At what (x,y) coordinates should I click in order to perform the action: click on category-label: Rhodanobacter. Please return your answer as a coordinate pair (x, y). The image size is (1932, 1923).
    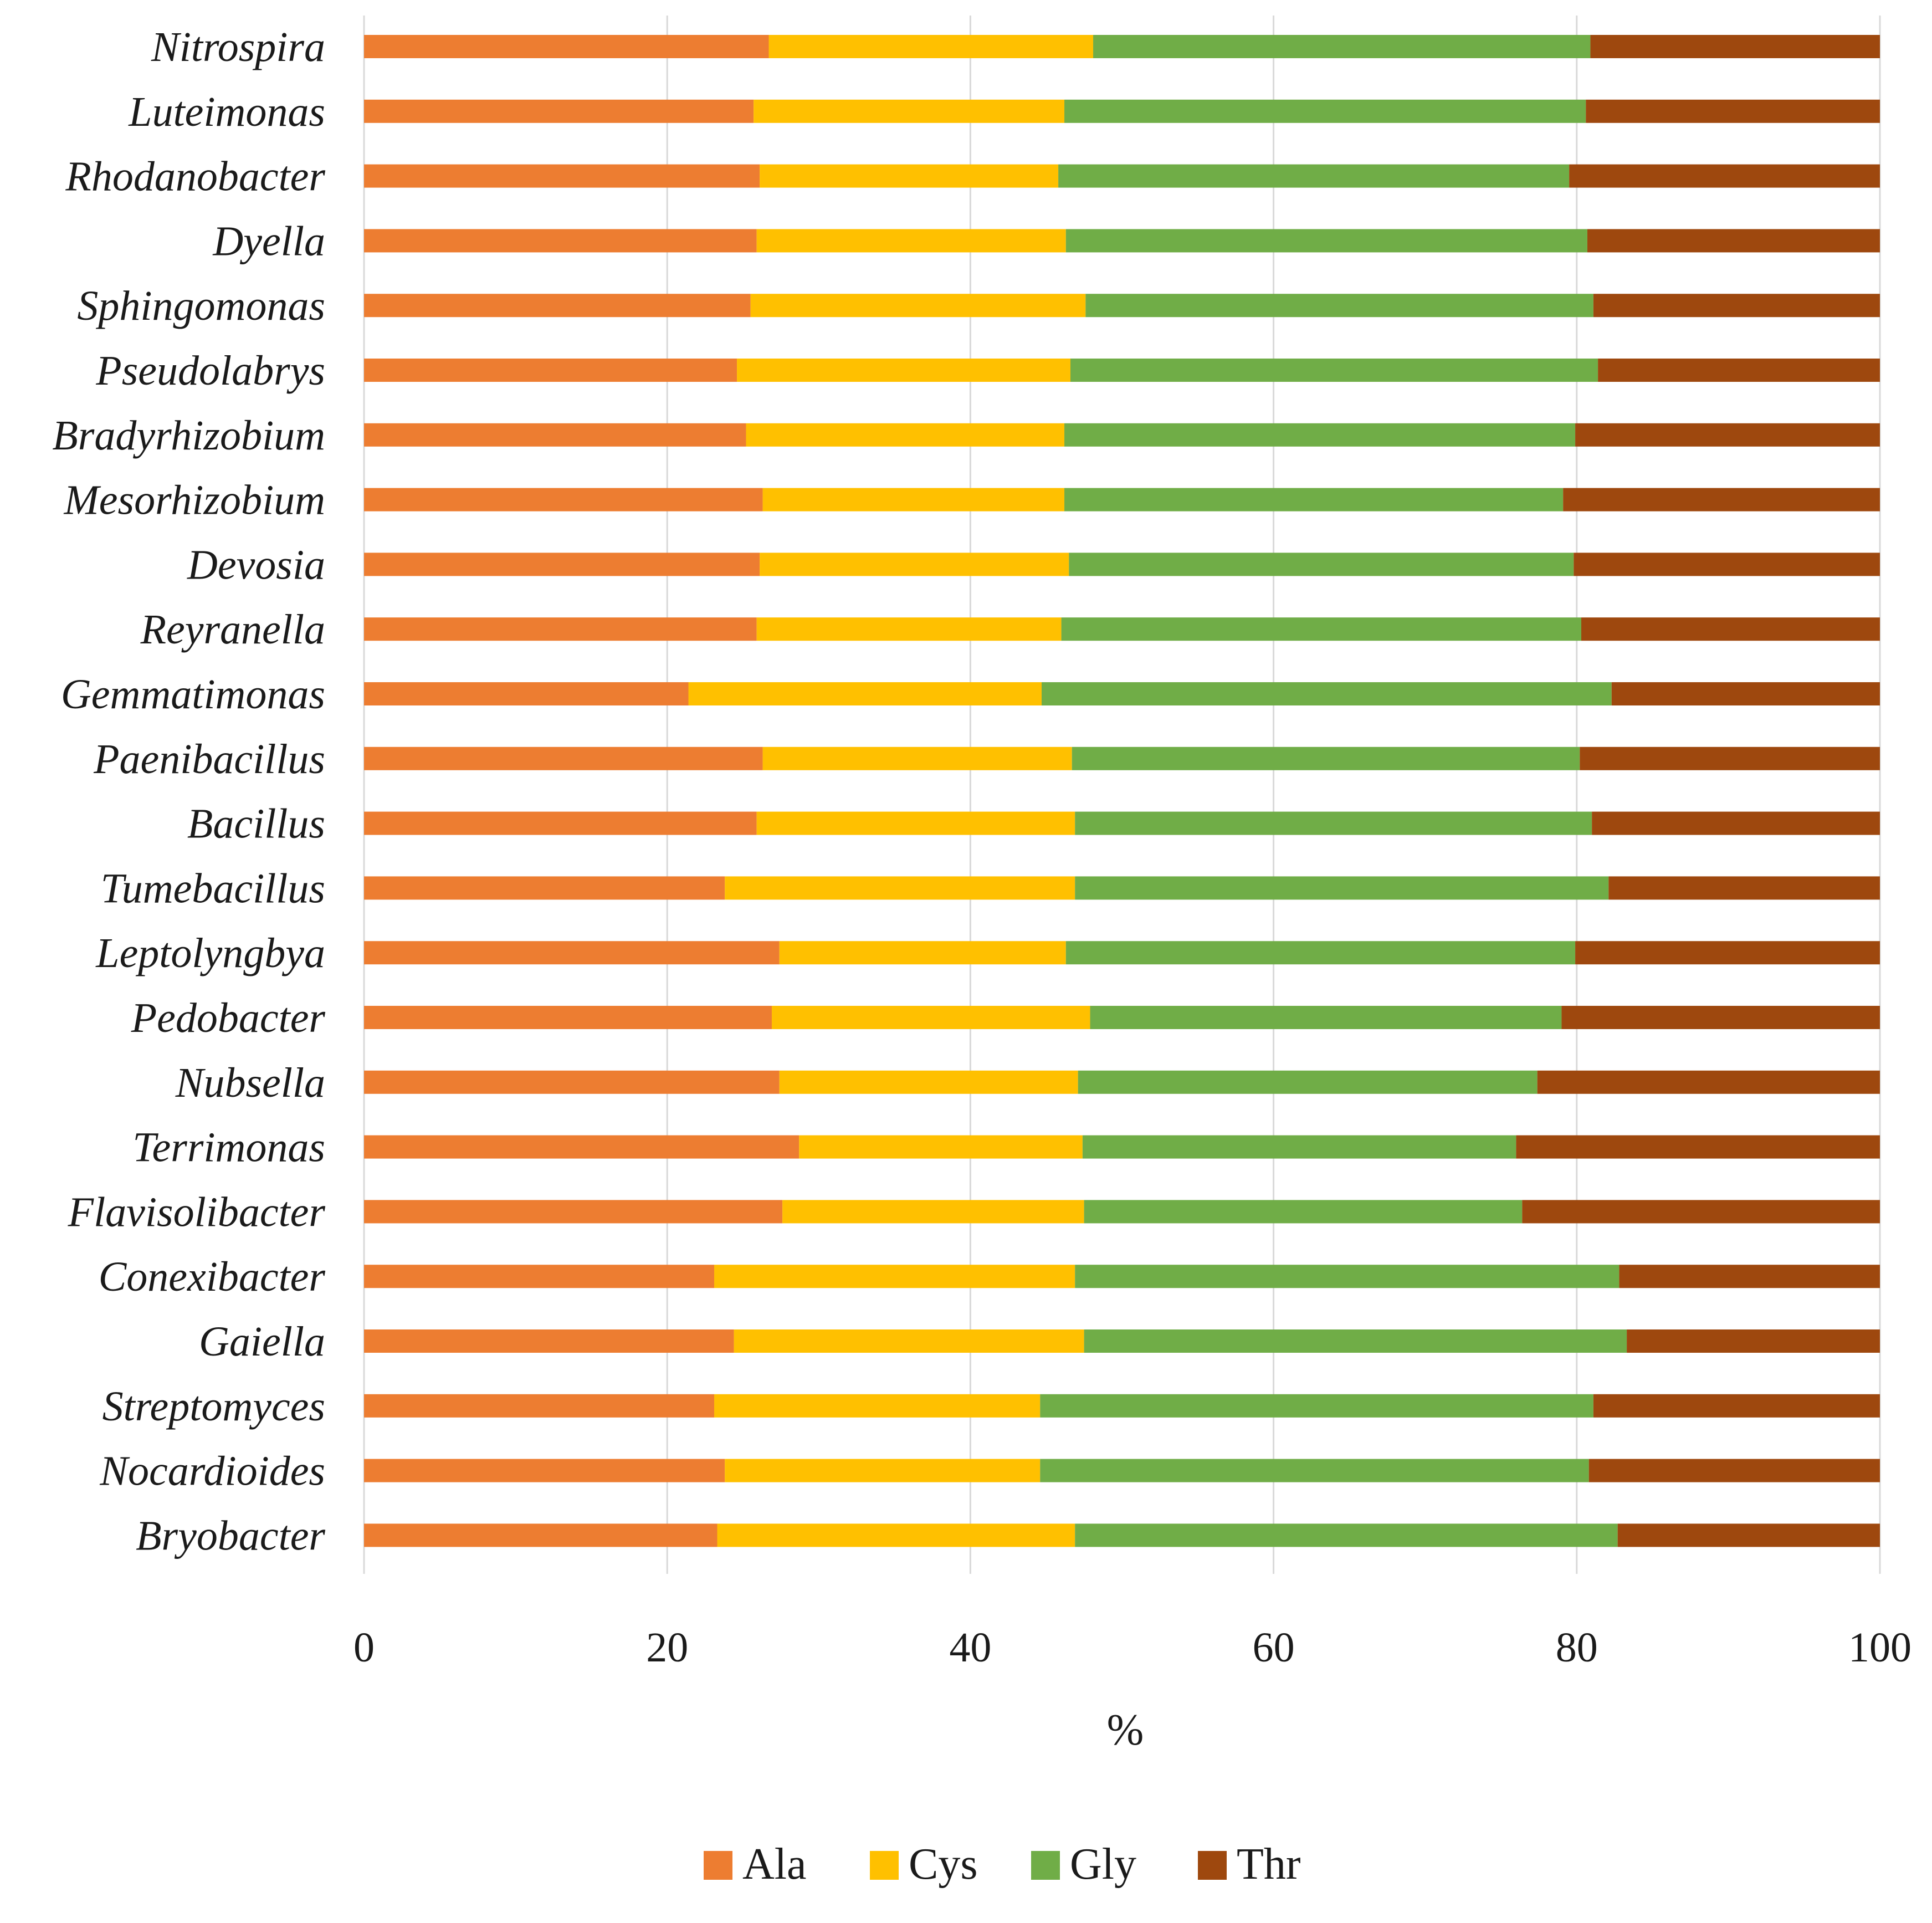
    Looking at the image, I should click on (195, 177).